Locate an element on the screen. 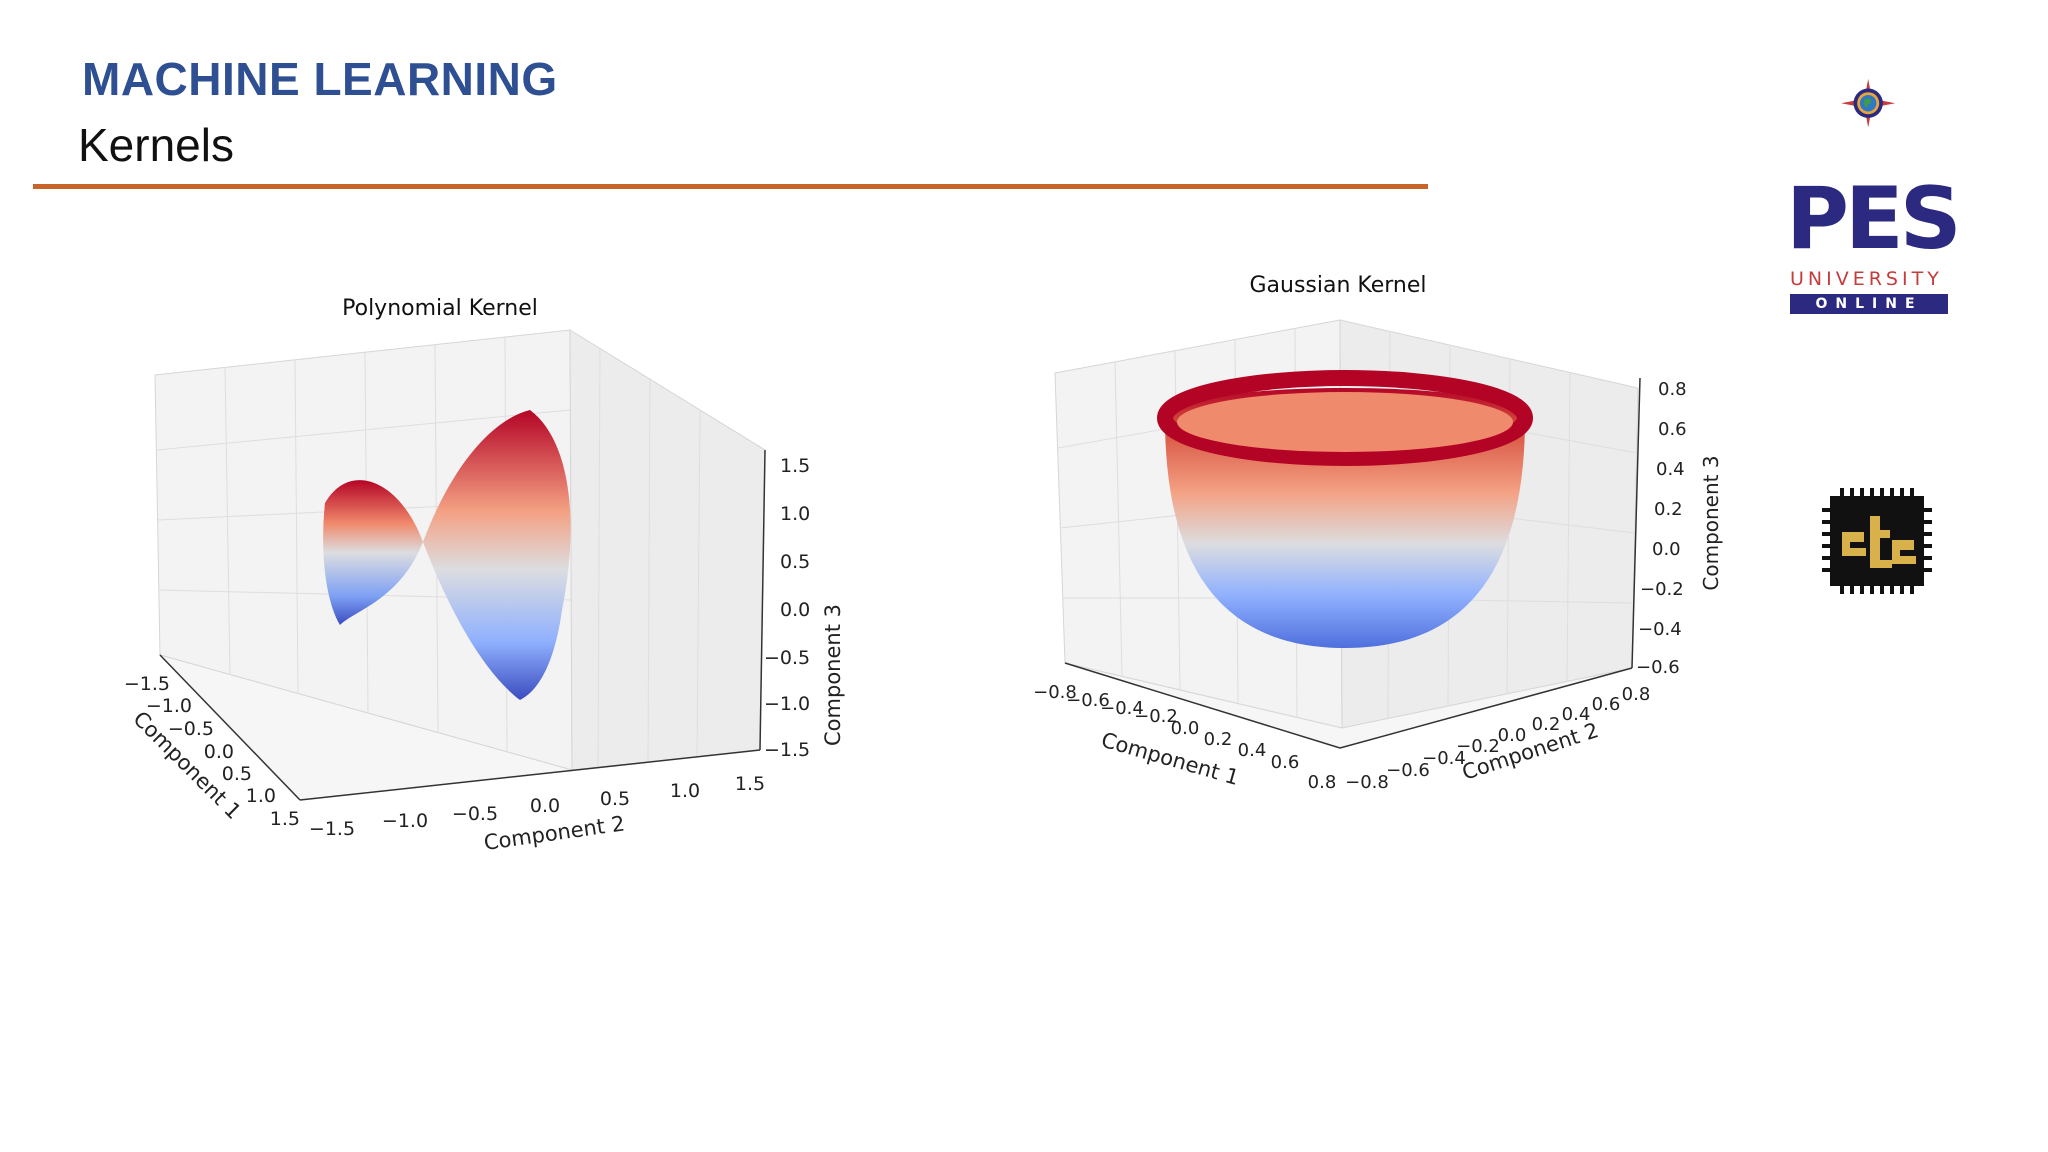 The image size is (2048, 1152). logo-band: ONLINE is located at coordinates (1869, 304).